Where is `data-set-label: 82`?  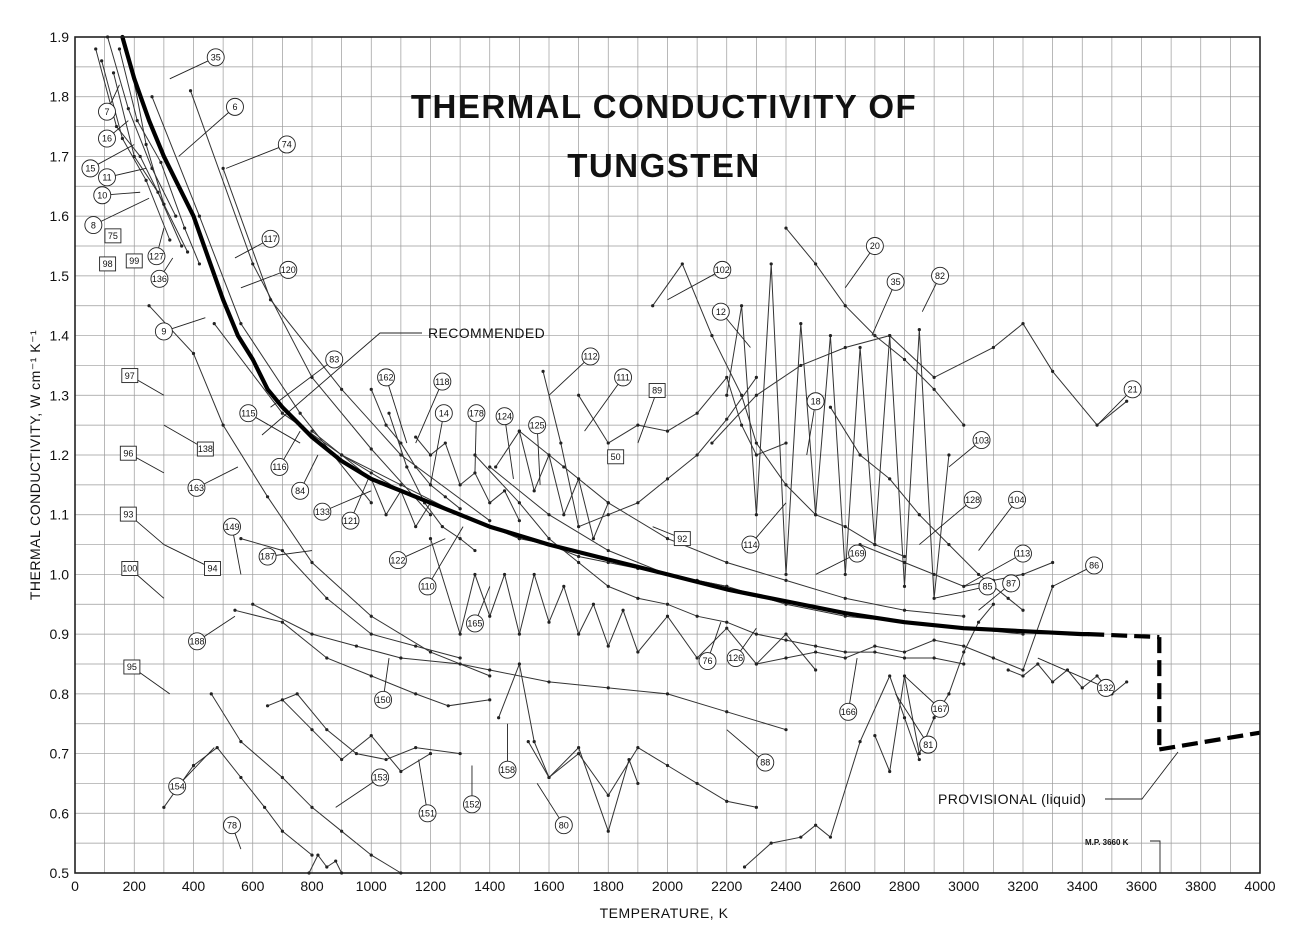
data-set-label: 82 is located at coordinates (940, 276).